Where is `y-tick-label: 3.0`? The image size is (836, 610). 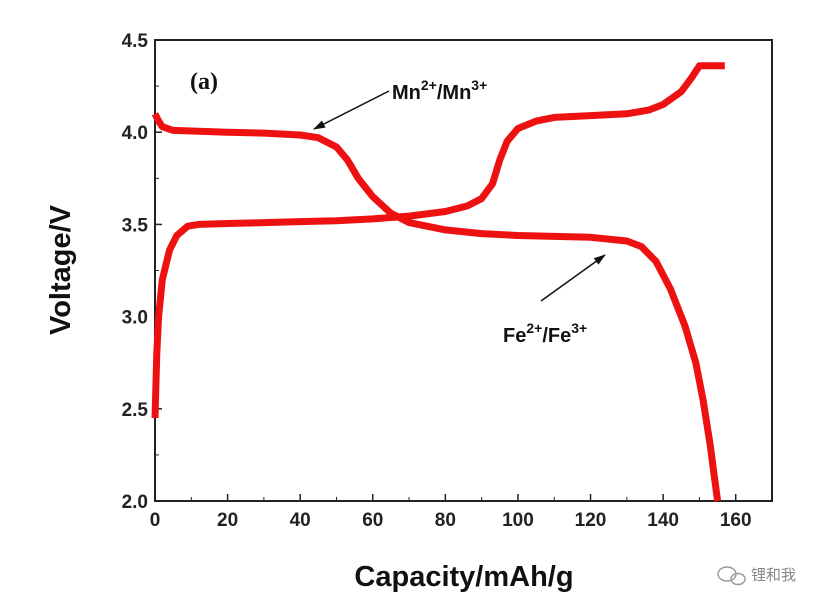
y-tick-label: 3.0 is located at coordinates (135, 318).